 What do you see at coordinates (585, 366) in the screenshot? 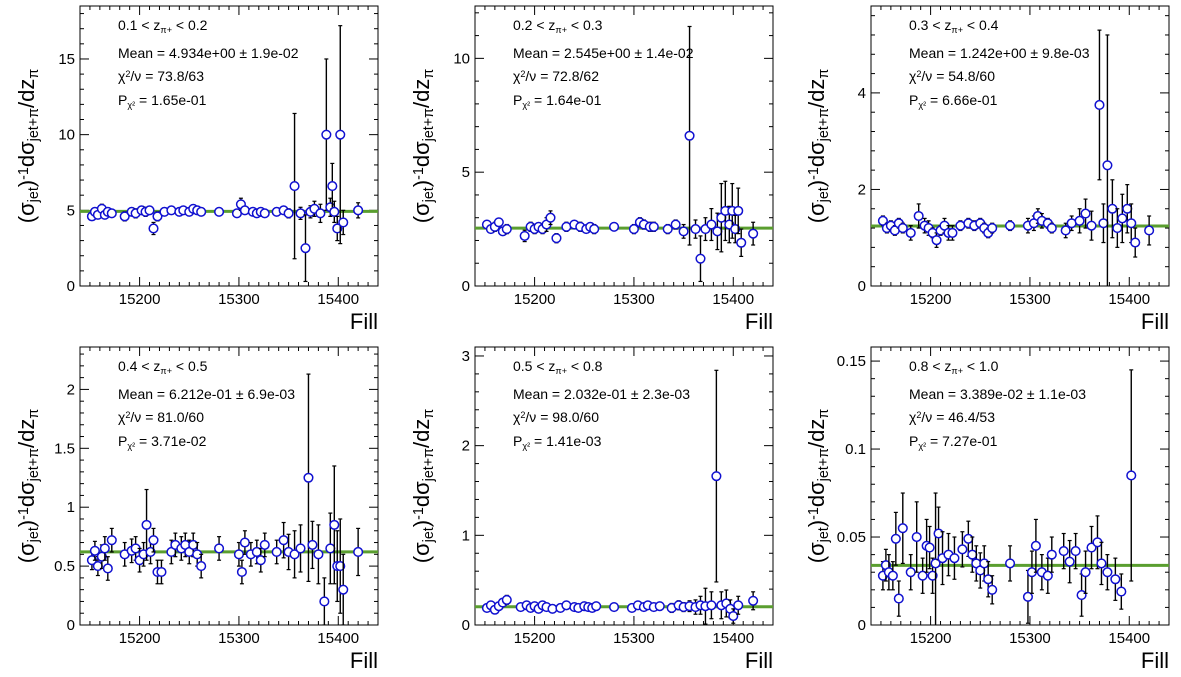
I see `text-part: < 0.8` at bounding box center [585, 366].